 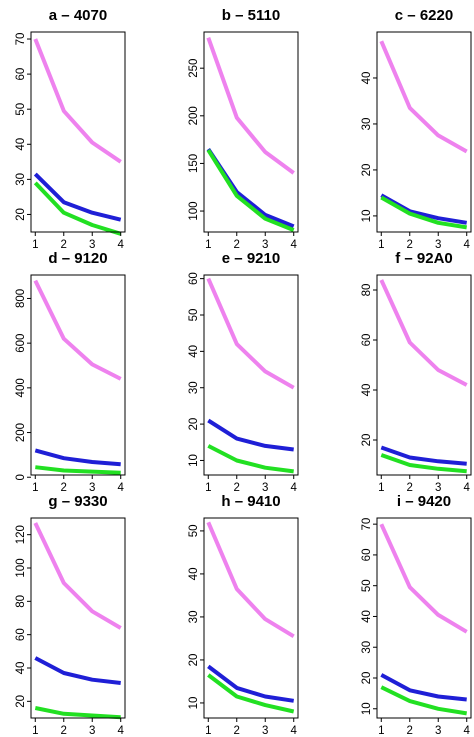 What do you see at coordinates (251, 15) in the screenshot?
I see `panel-title: b – 5110` at bounding box center [251, 15].